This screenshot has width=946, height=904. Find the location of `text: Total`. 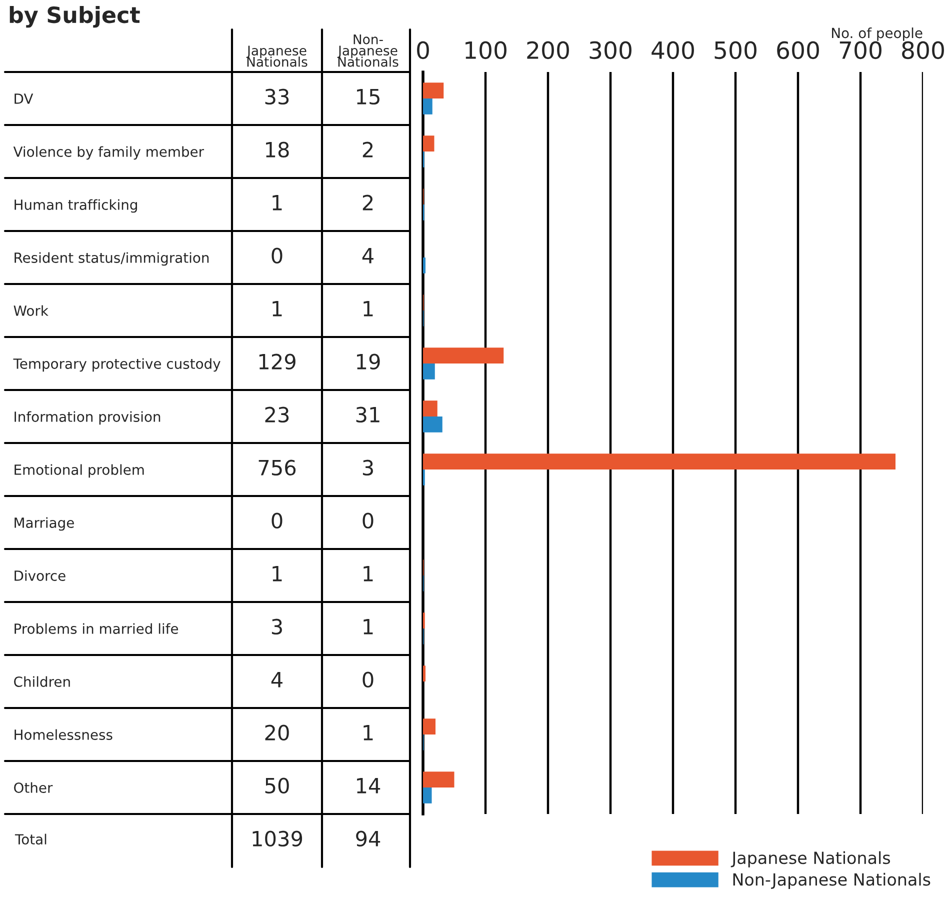

text: Total is located at coordinates (30, 839).